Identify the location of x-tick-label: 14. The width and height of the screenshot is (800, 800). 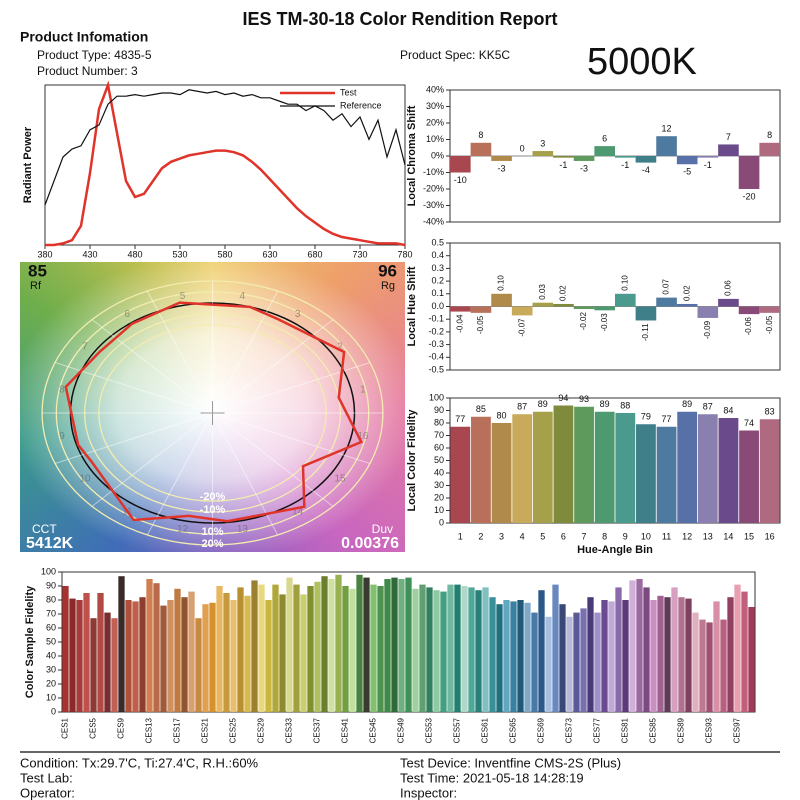
(728, 536).